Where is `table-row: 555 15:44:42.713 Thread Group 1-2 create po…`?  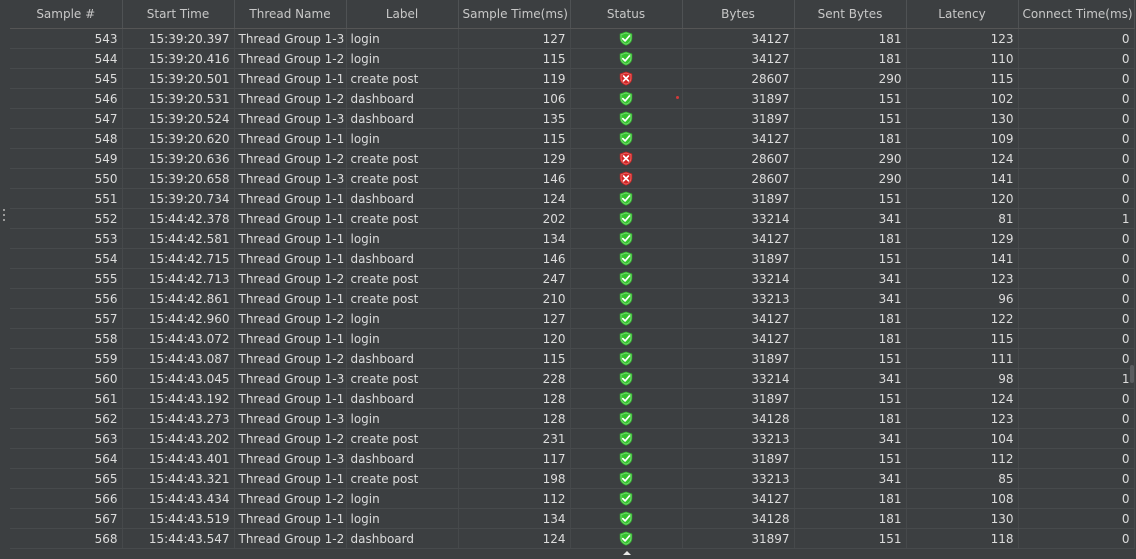
table-row: 555 15:44:42.713 Thread Group 1-2 create po… is located at coordinates (572, 278).